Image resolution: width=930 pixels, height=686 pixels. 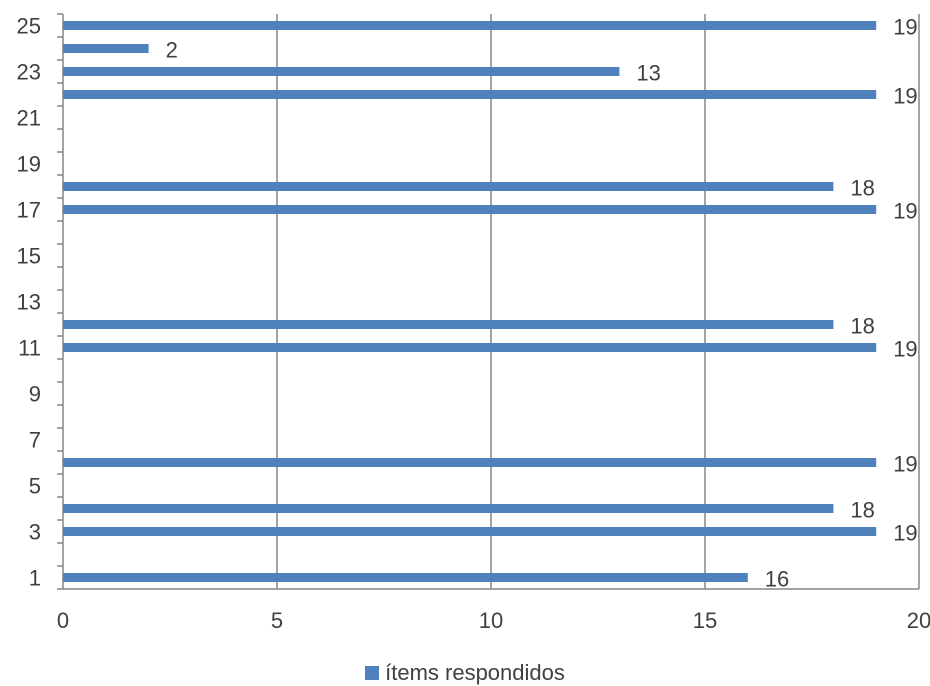 What do you see at coordinates (648, 73) in the screenshot?
I see `data-label-23: 13` at bounding box center [648, 73].